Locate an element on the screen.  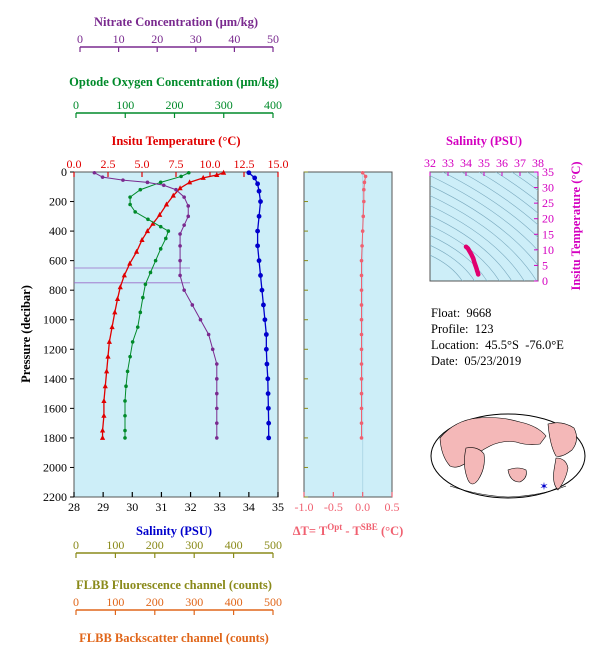
ts-salinity-tick-label: 34 is located at coordinates (466, 163).